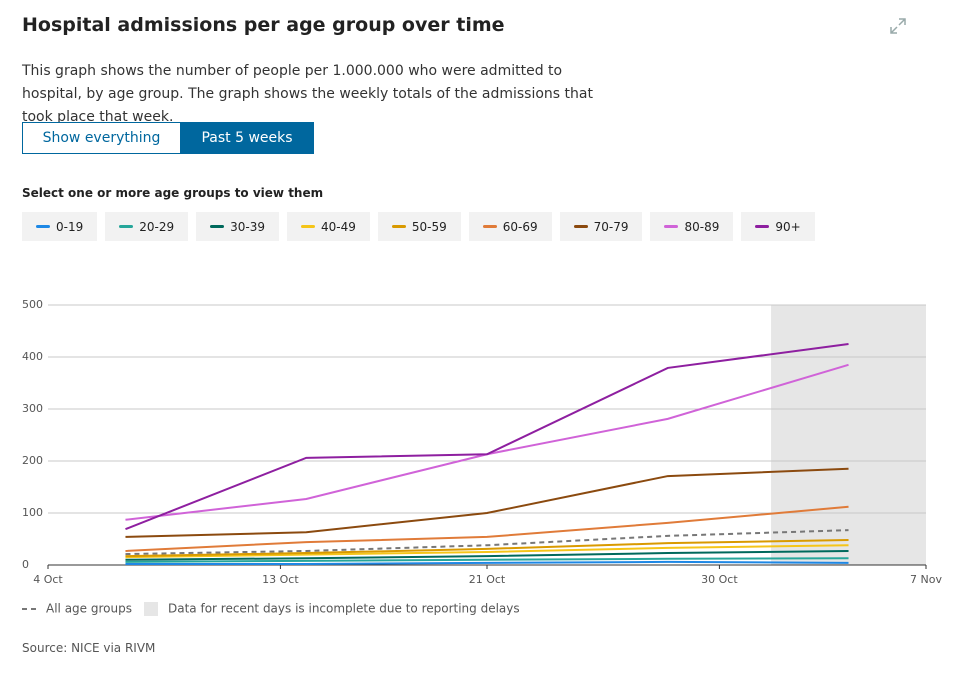  I want to click on chip-label: 80-89, so click(702, 226).